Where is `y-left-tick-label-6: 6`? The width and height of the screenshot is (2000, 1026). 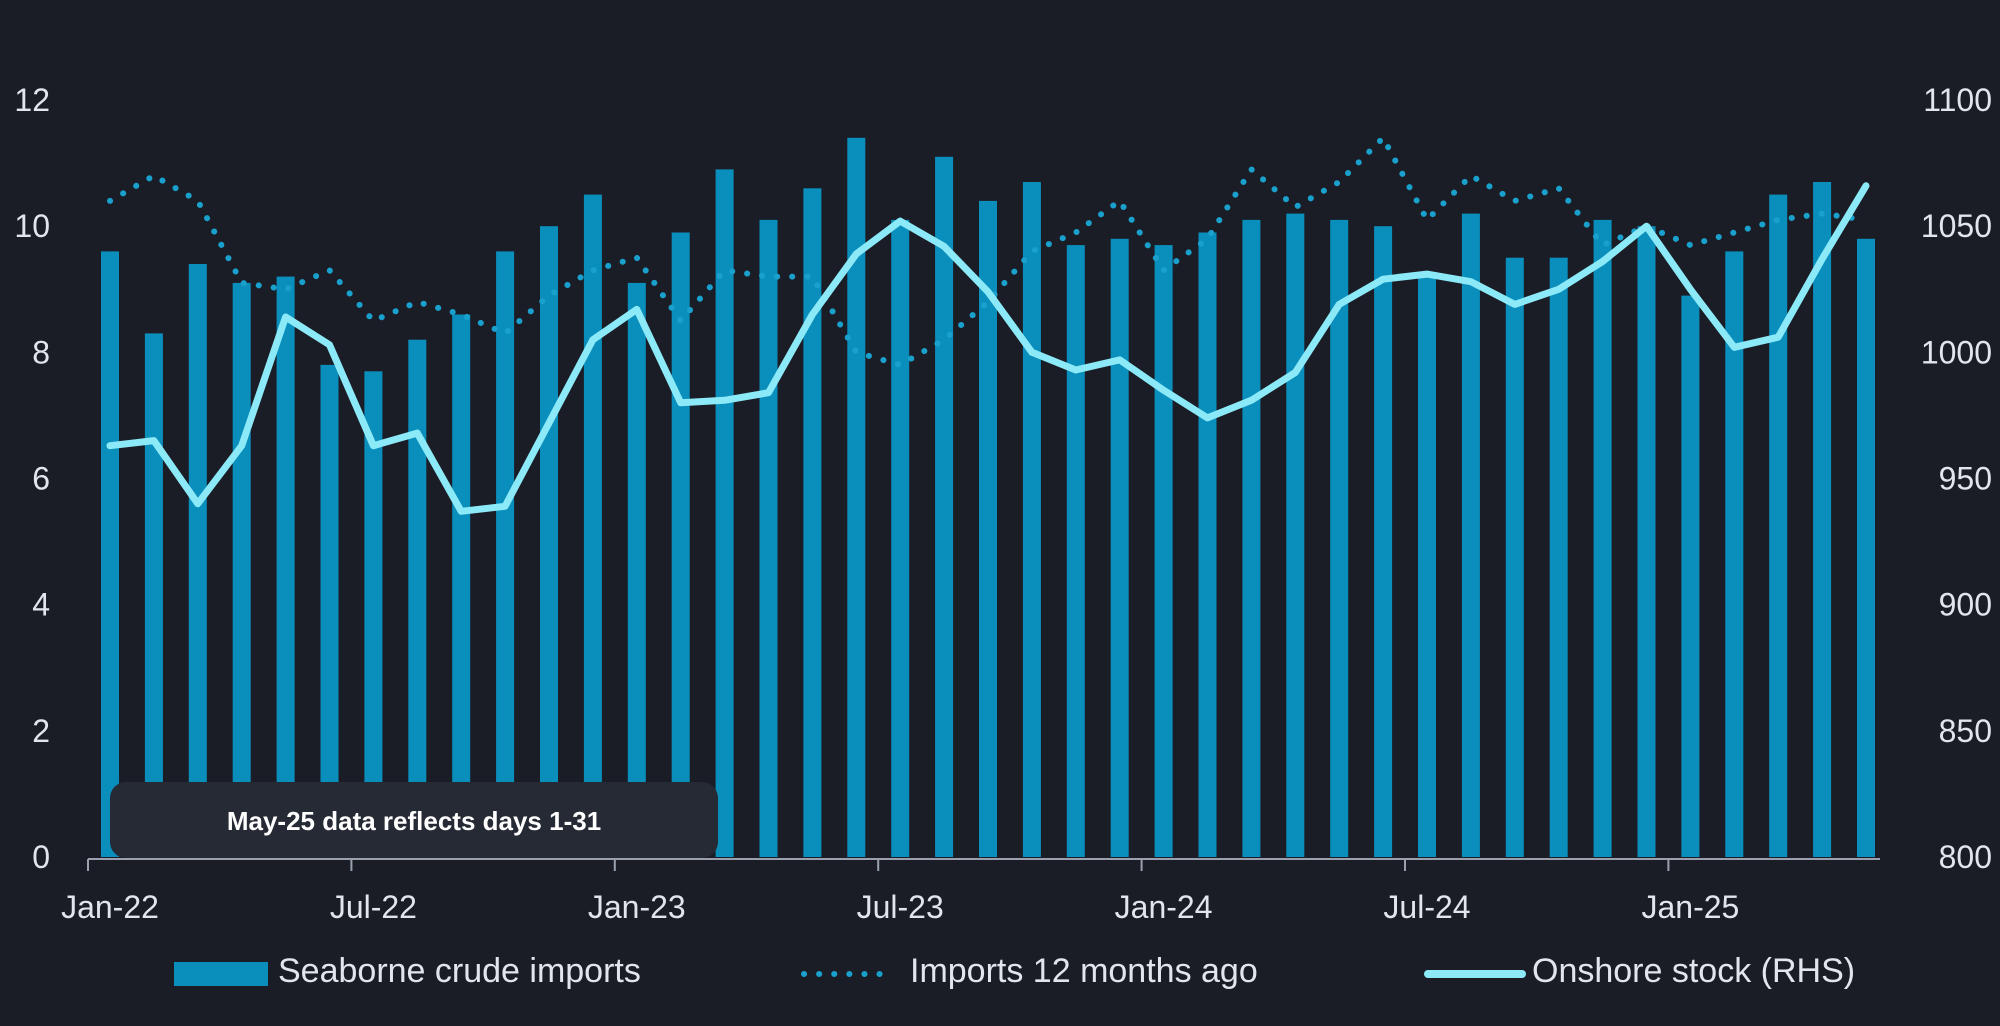
y-left-tick-label-6: 6 is located at coordinates (41, 479).